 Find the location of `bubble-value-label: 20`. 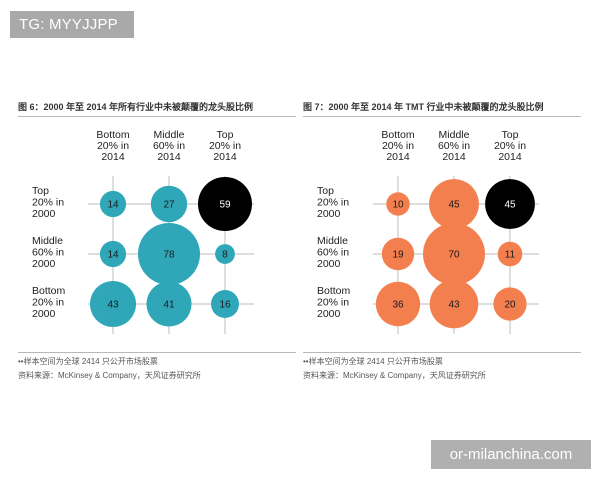

bubble-value-label: 20 is located at coordinates (510, 305).